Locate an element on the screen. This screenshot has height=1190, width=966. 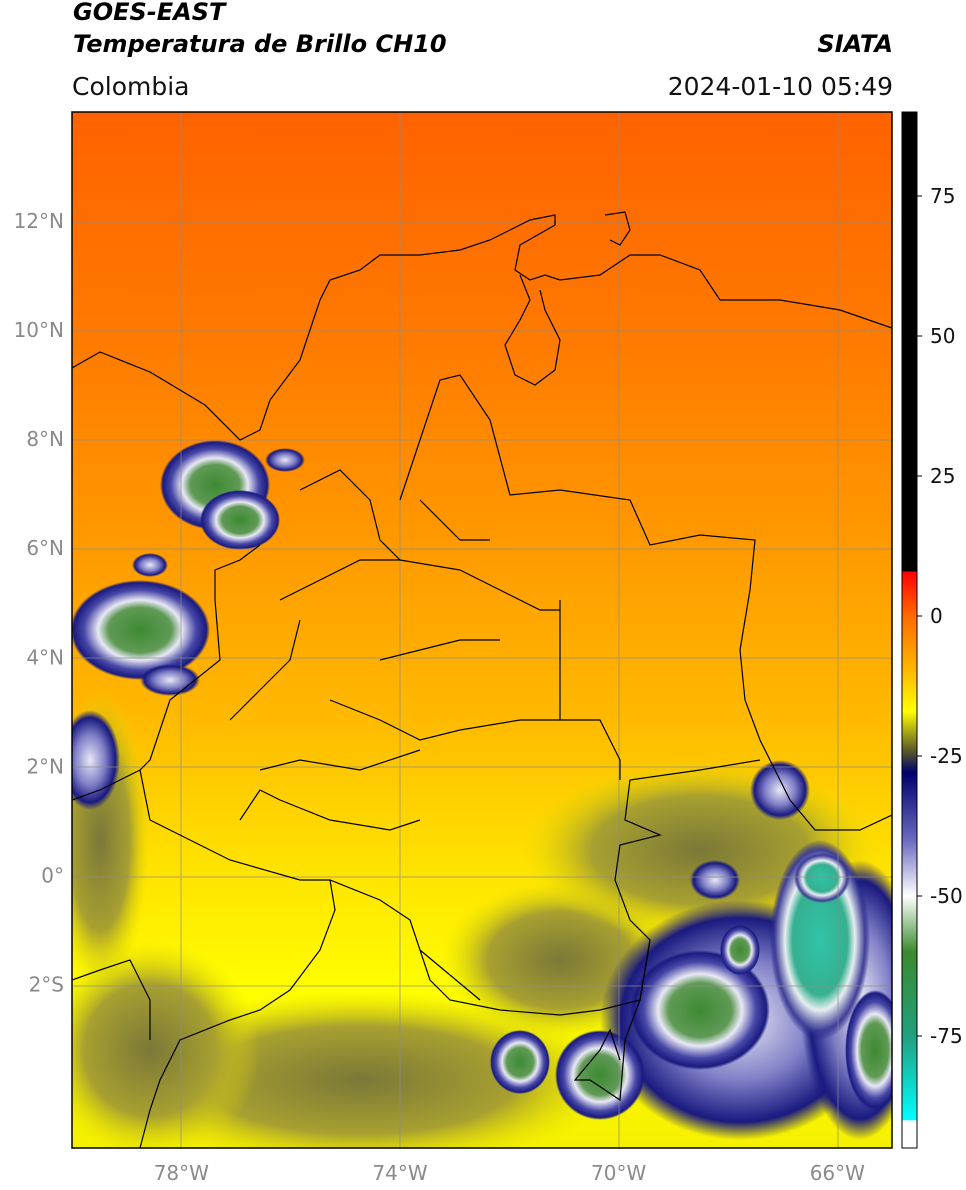
colorbar is located at coordinates (909, 630).